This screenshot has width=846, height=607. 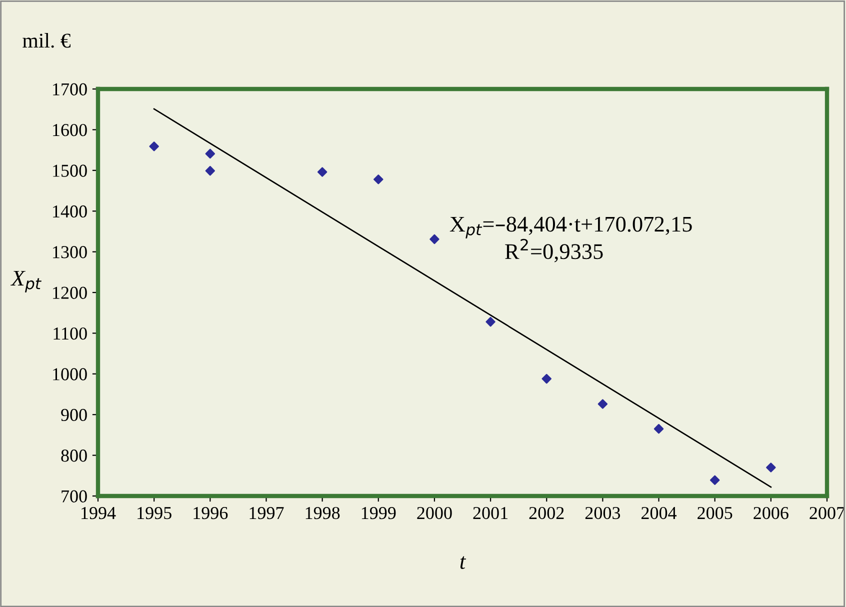 What do you see at coordinates (70, 374) in the screenshot?
I see `y-tick-label: 1000` at bounding box center [70, 374].